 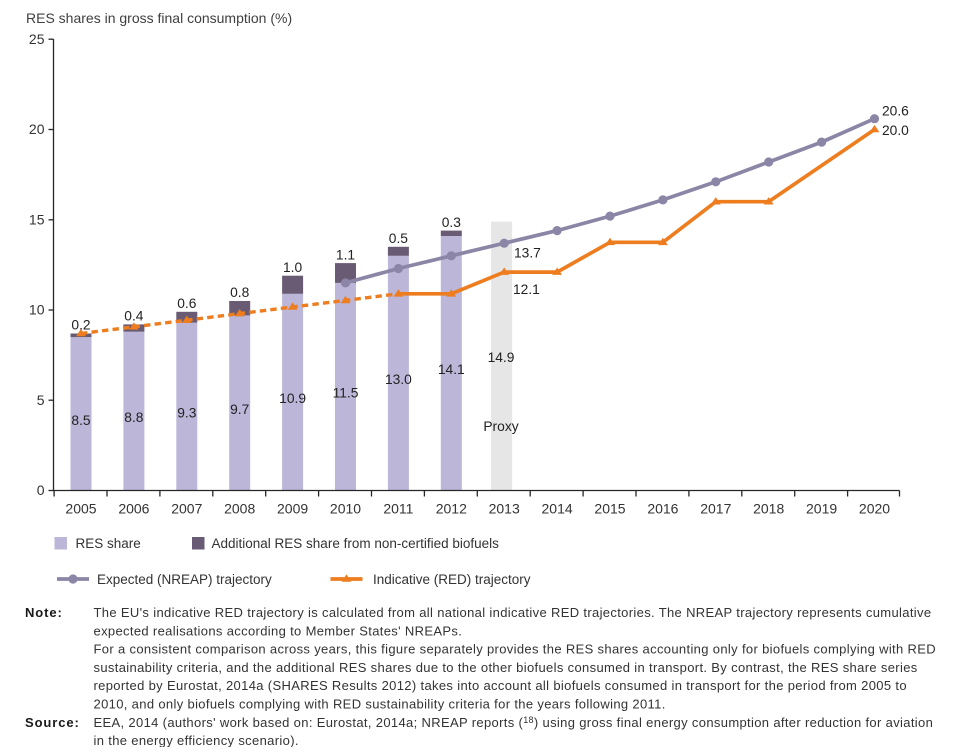 I want to click on svg-text: 2013, so click(x=504, y=509).